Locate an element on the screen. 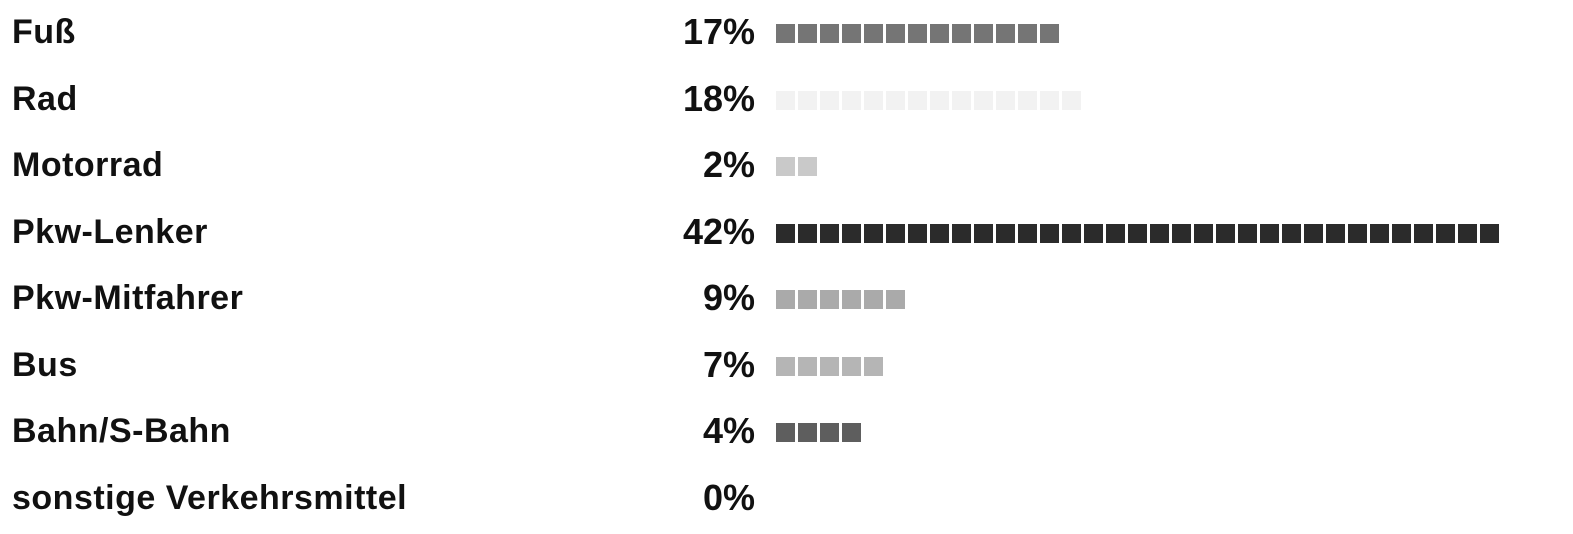  category-label: Pkw-Lenker is located at coordinates (110, 231).